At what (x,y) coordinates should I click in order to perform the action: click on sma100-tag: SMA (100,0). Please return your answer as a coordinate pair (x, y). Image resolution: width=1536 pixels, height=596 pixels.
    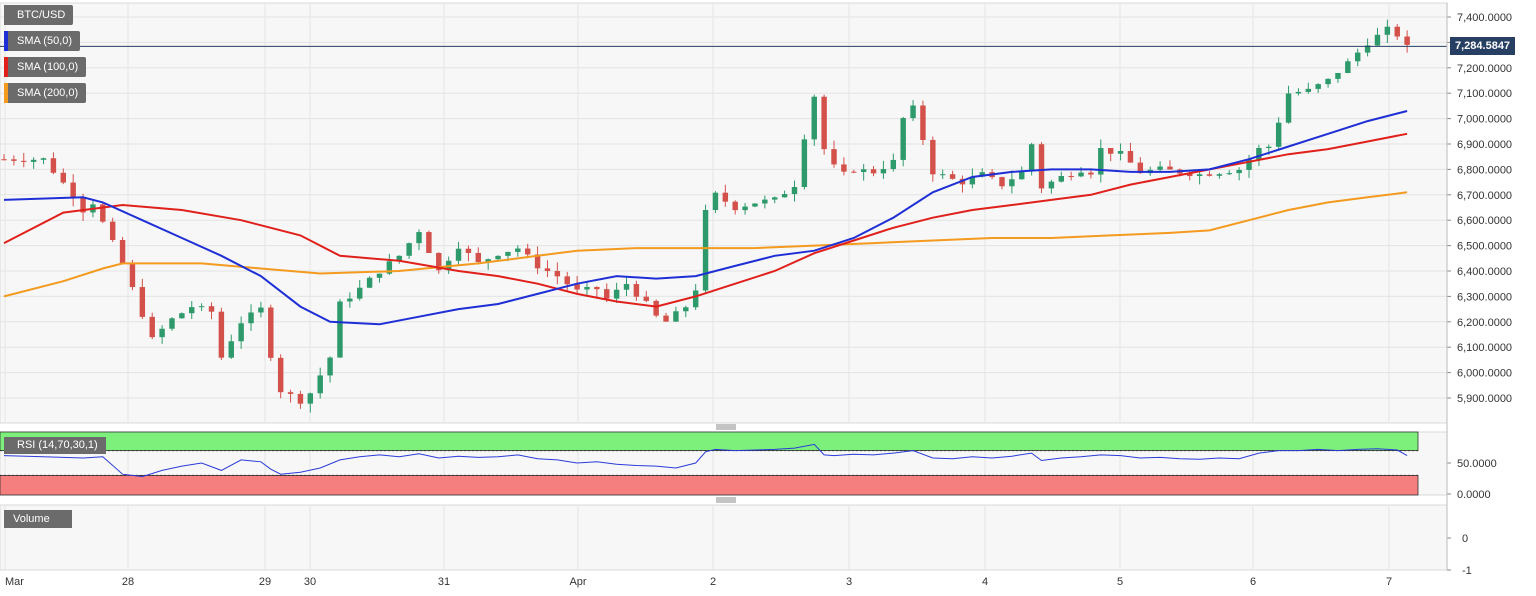
    Looking at the image, I should click on (45, 67).